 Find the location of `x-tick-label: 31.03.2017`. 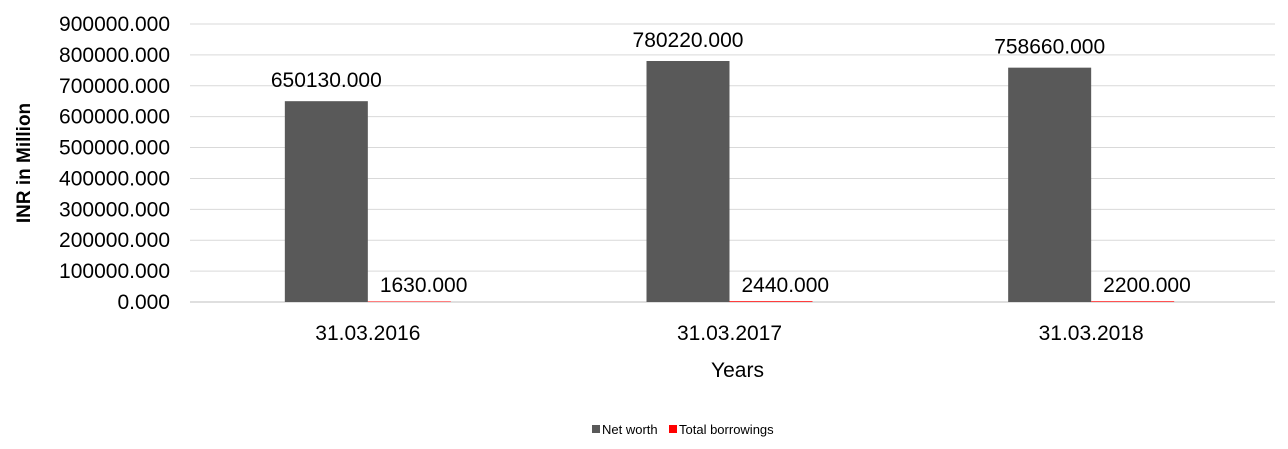

x-tick-label: 31.03.2017 is located at coordinates (729, 333).